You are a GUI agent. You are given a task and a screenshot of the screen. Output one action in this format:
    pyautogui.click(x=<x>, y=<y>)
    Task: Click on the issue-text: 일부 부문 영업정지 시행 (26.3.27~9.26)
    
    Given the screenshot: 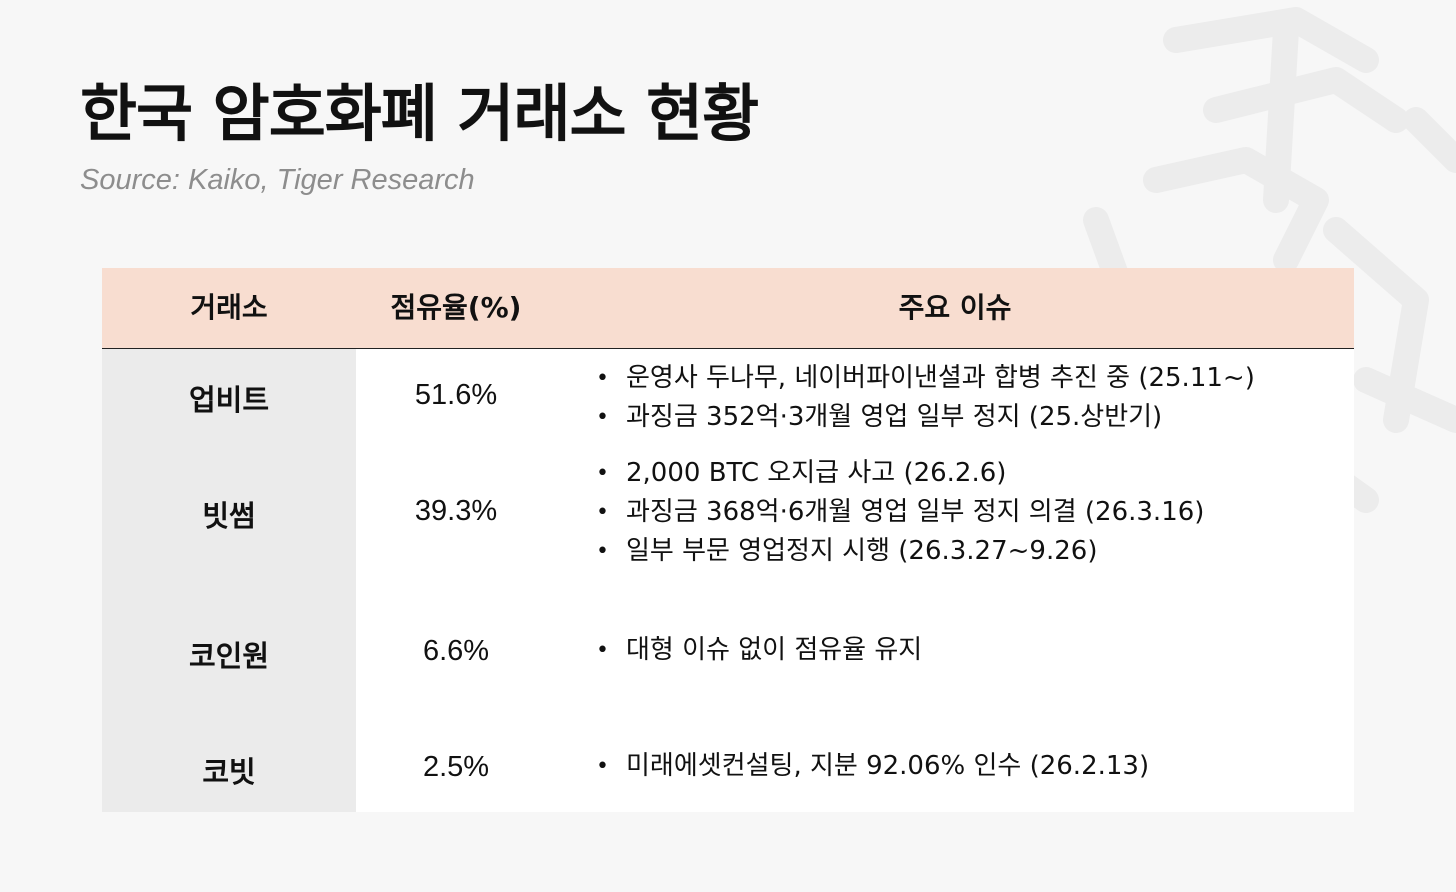 What is the action you would take?
    pyautogui.click(x=862, y=551)
    